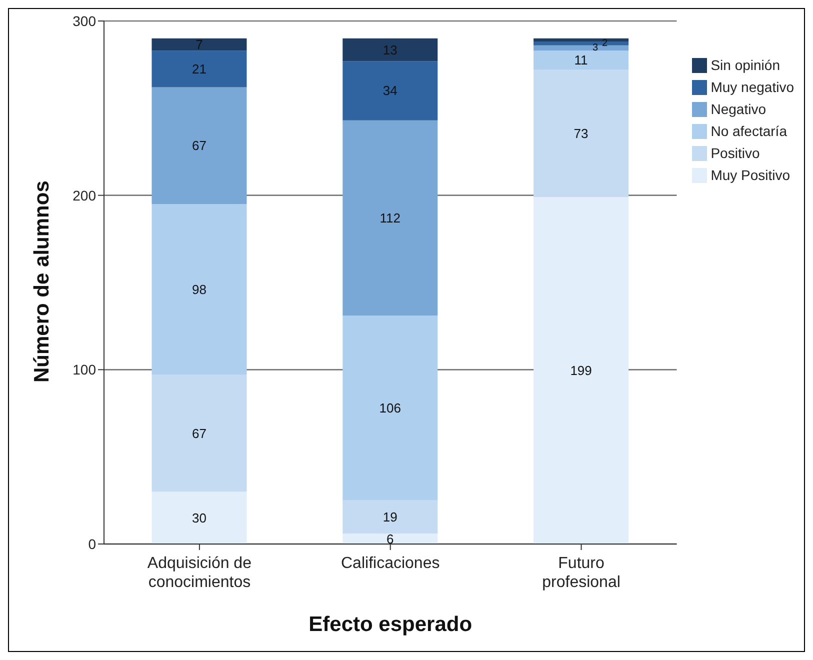  What do you see at coordinates (42, 281) in the screenshot?
I see `y-axis-title: Número de alumnos` at bounding box center [42, 281].